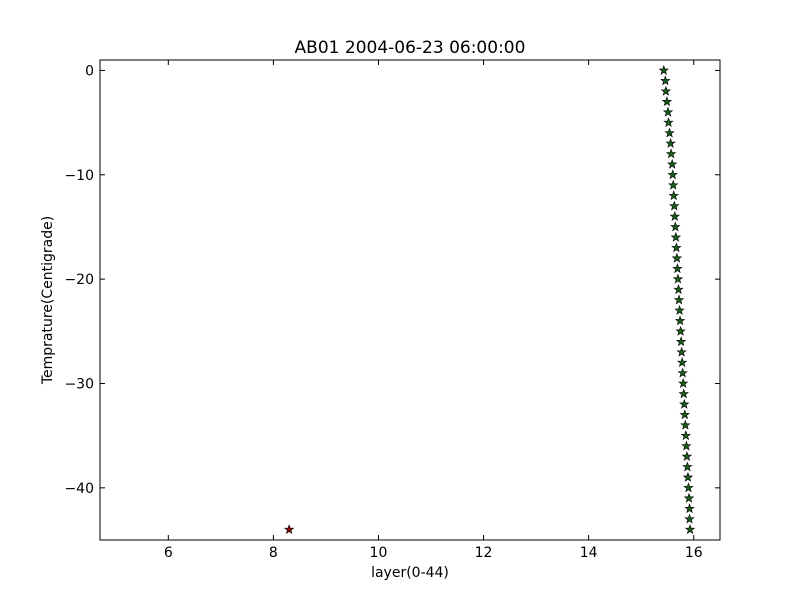 Image resolution: width=800 pixels, height=600 pixels. Describe the element at coordinates (48, 300) in the screenshot. I see `y-axis-label: Temprature(Centigrade)` at that location.